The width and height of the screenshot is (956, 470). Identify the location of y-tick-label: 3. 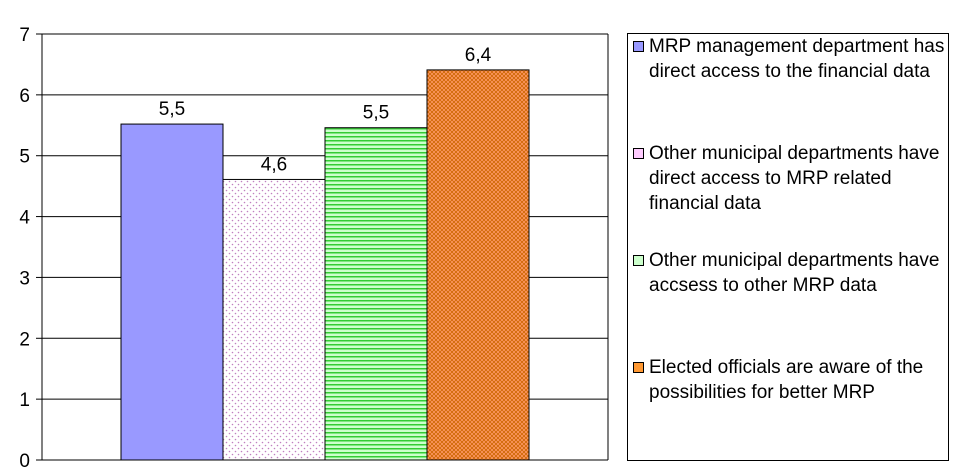
(24, 278).